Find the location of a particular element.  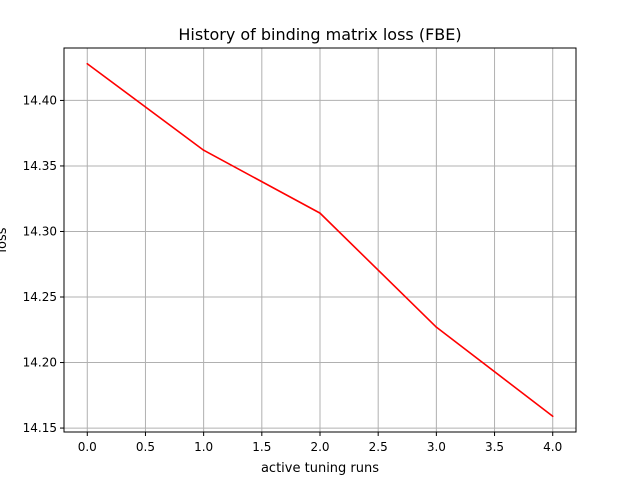

x-tick-label: 0.0 is located at coordinates (87, 447).